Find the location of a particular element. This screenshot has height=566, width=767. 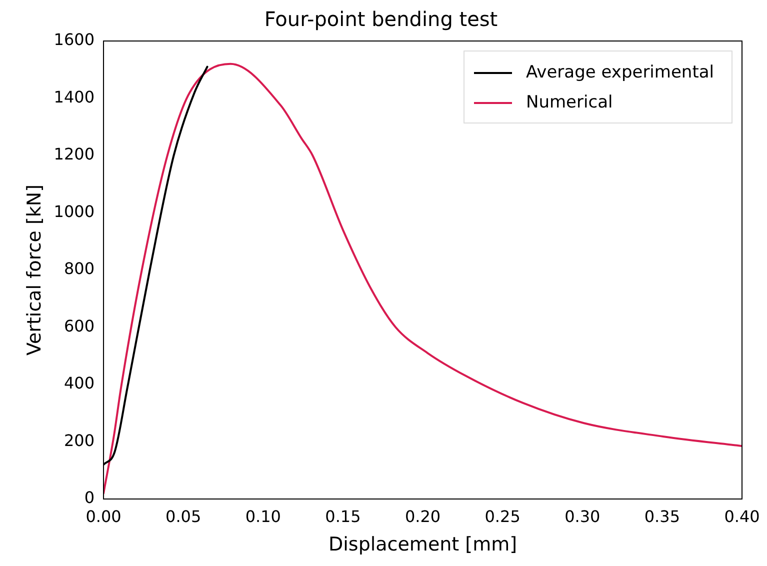

y-tick-label: 600 is located at coordinates (79, 326).